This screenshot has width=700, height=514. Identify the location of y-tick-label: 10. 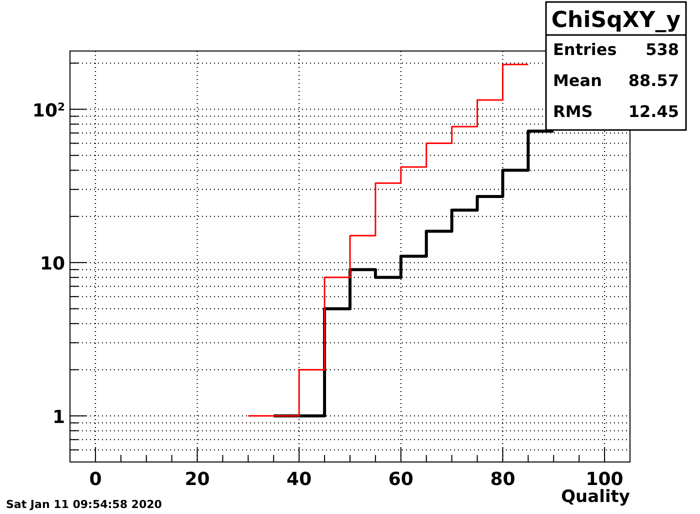
(52, 264).